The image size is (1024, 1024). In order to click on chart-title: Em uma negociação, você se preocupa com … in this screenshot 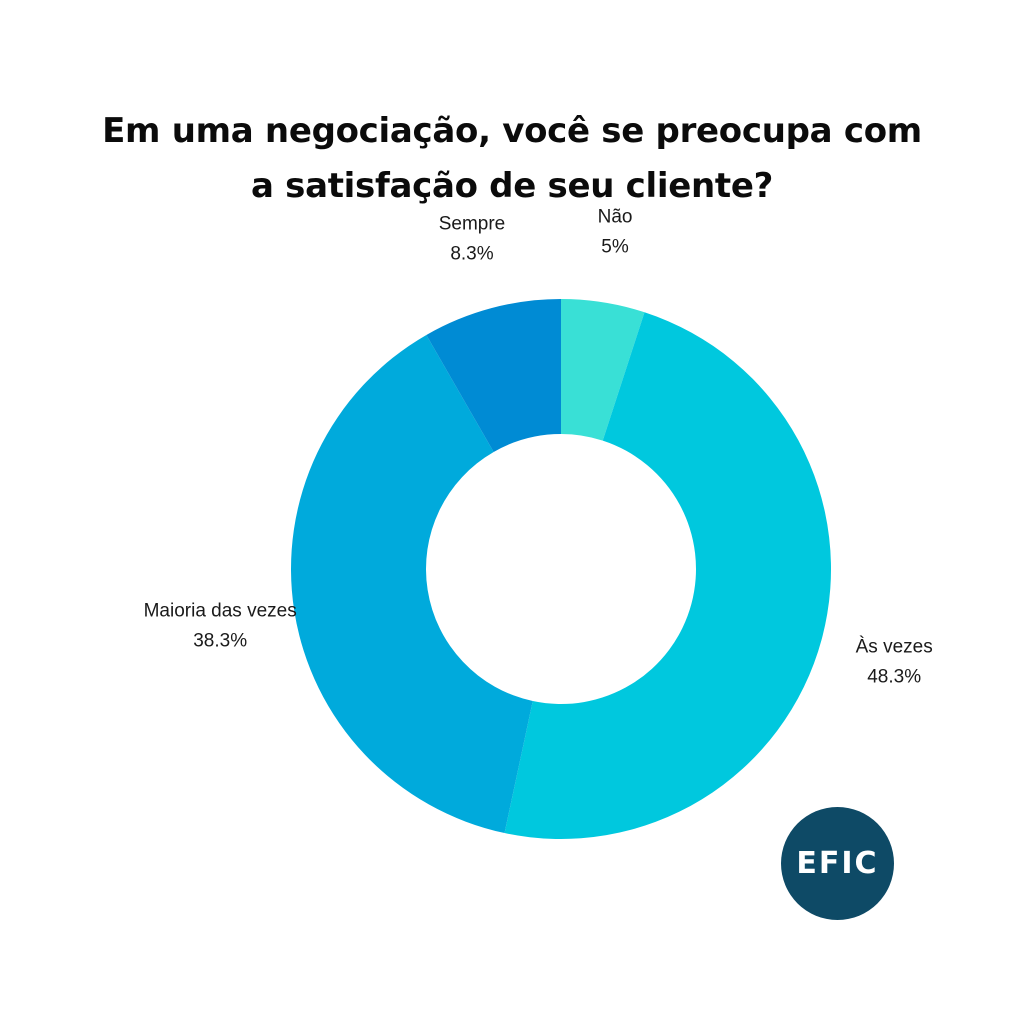, I will do `click(512, 159)`.